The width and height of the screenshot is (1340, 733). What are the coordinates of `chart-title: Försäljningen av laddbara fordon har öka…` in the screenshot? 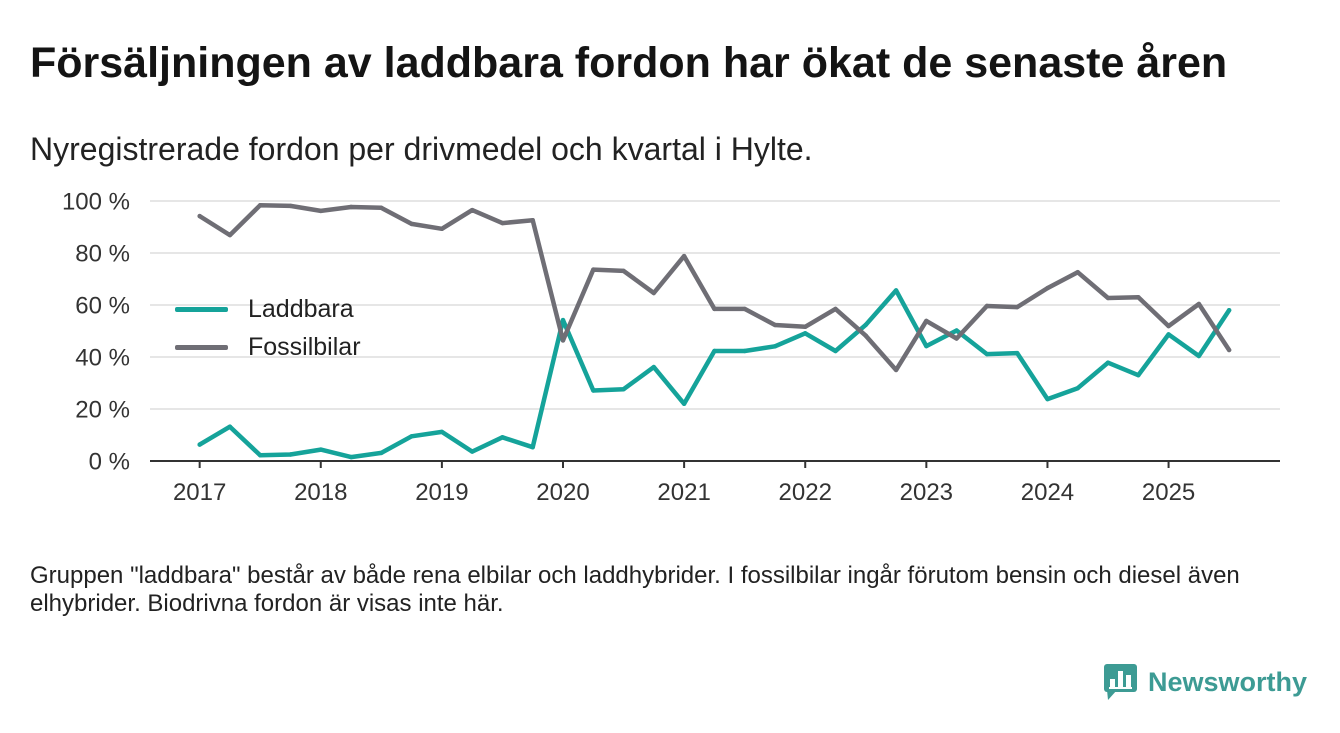 It's located at (629, 63).